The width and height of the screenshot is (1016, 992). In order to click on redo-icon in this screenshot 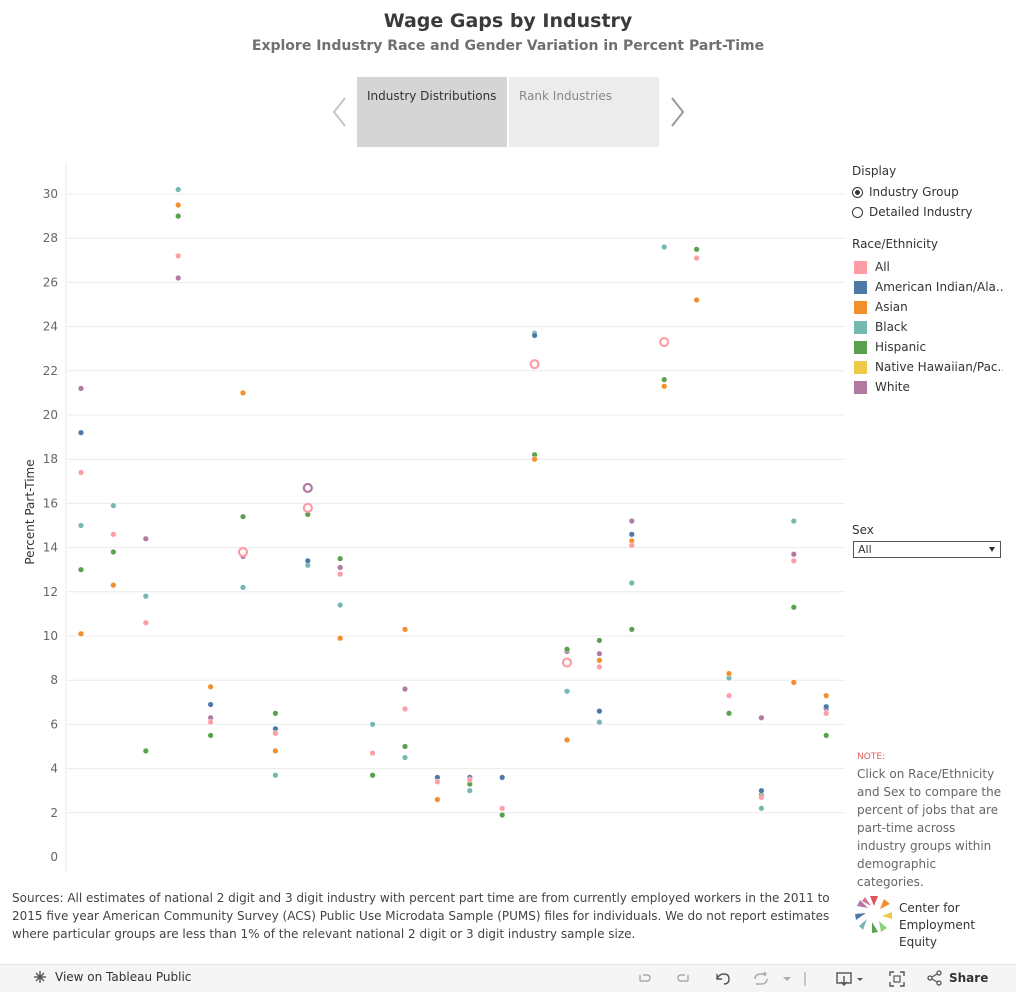, I will do `click(684, 979)`.